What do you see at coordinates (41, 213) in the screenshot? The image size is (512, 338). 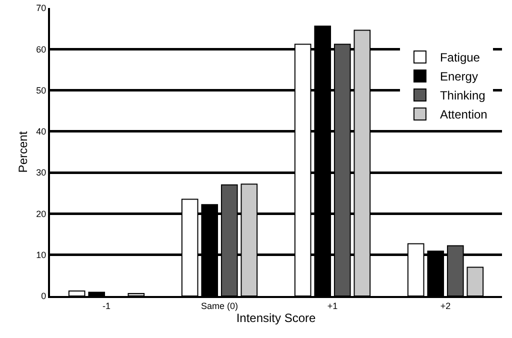 I see `y-tick-label: 20` at bounding box center [41, 213].